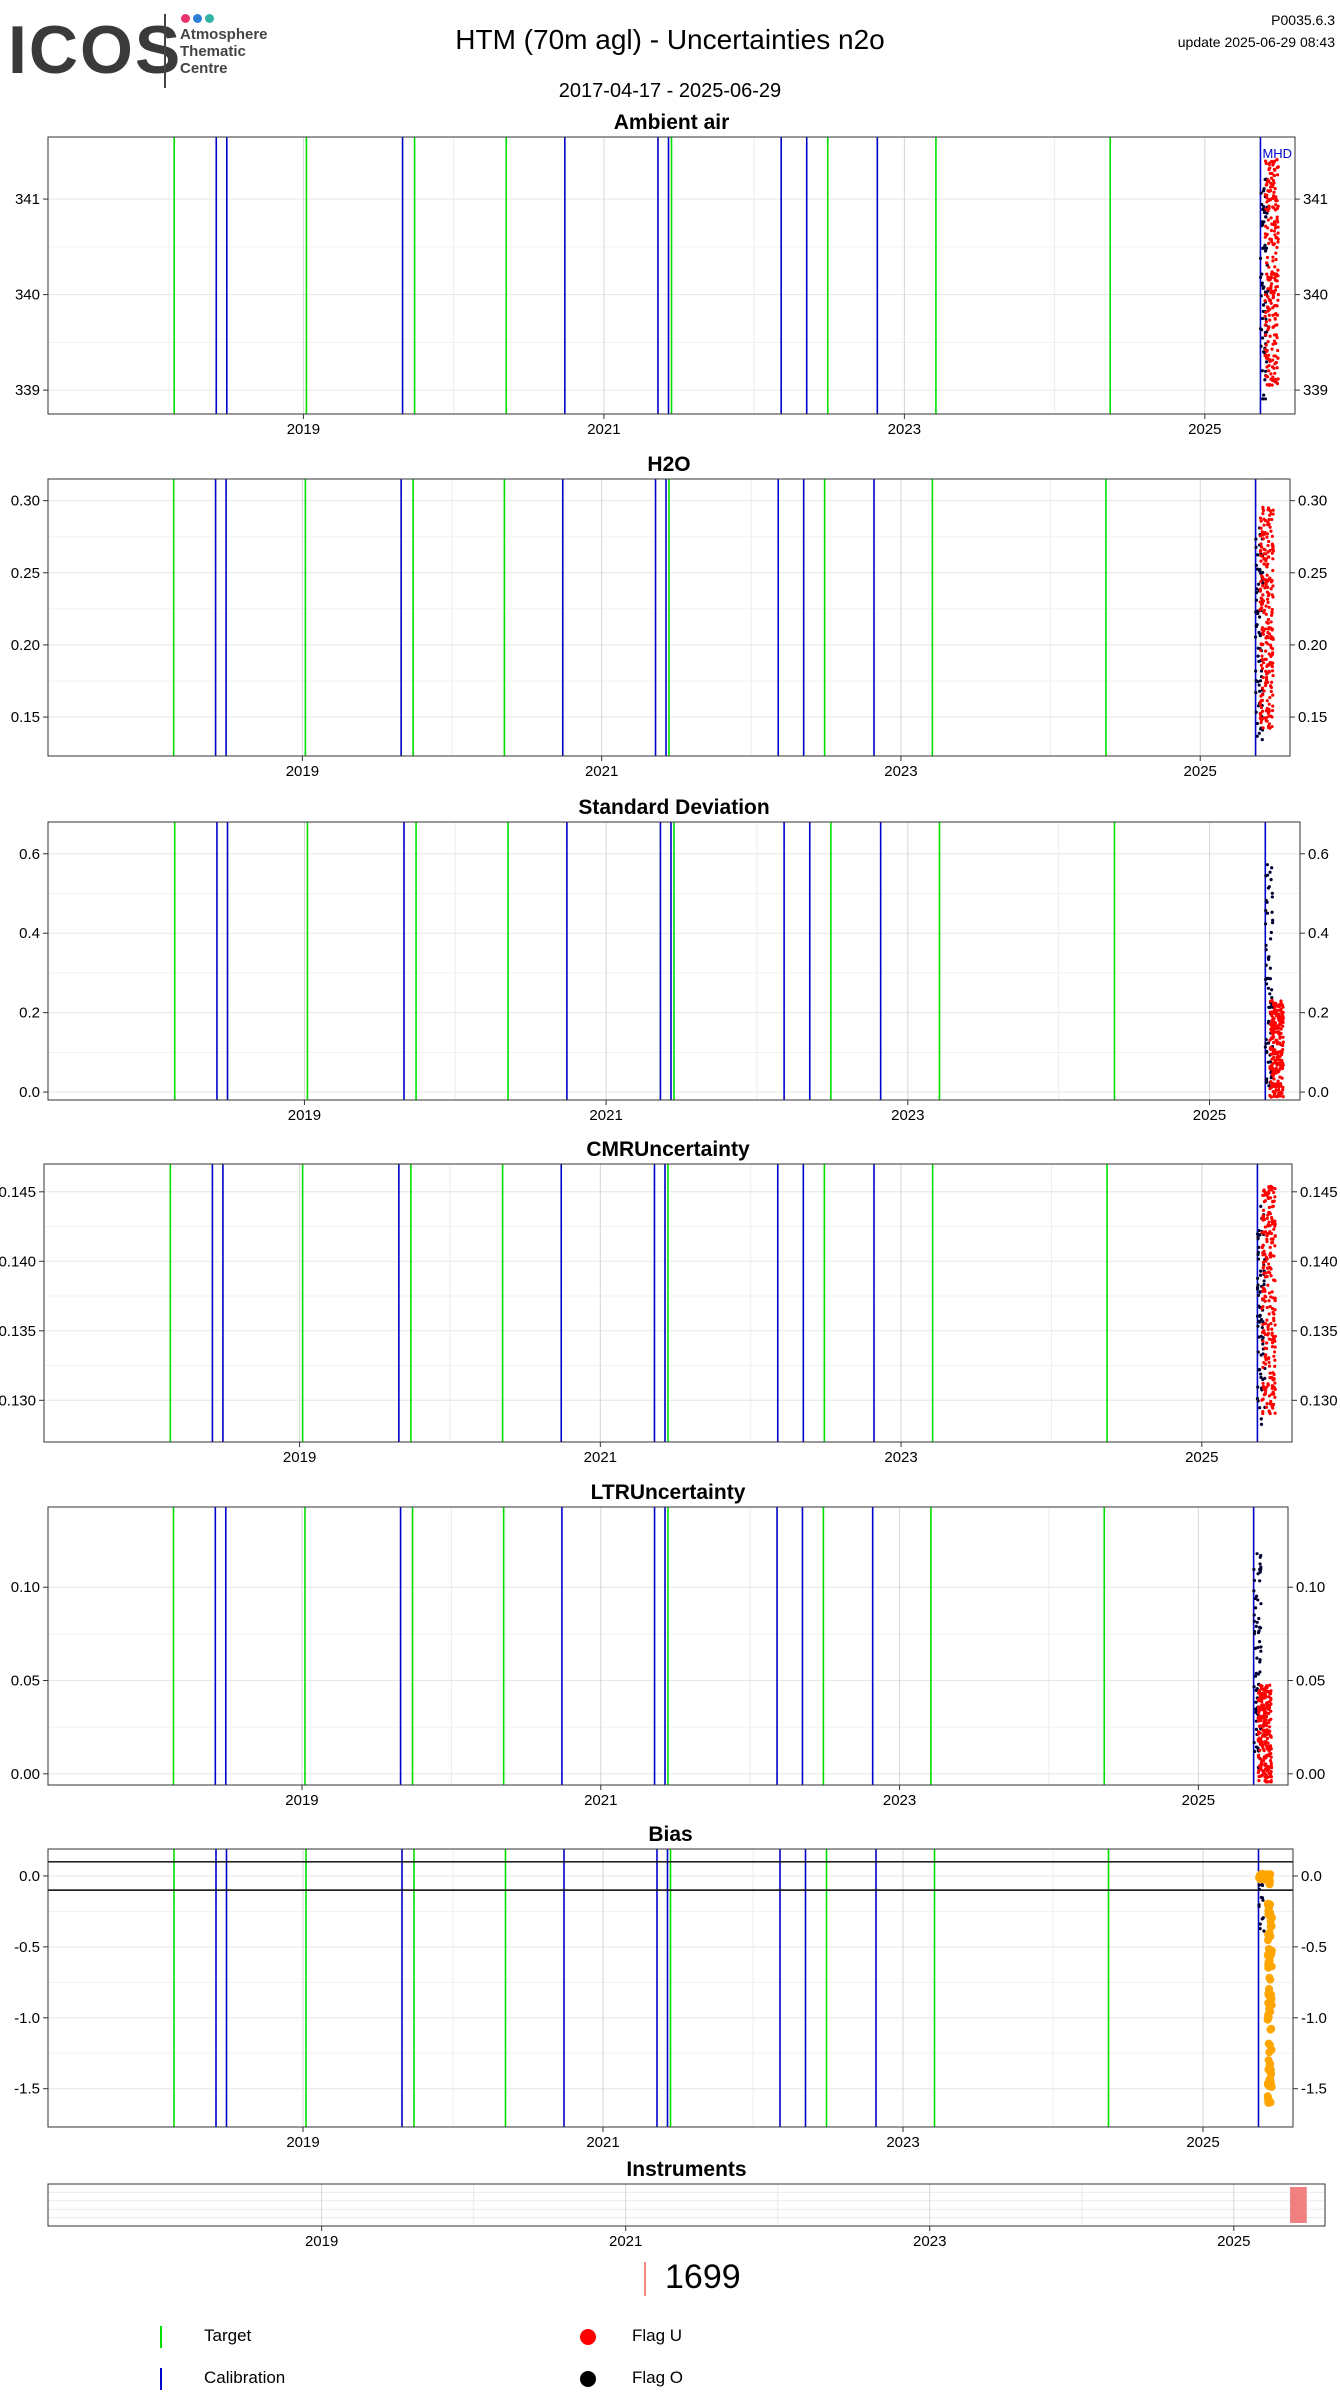 Image resolution: width=1340 pixels, height=2400 pixels. I want to click on cmruncertainty-xtick-label: 2025, so click(1201, 1457).